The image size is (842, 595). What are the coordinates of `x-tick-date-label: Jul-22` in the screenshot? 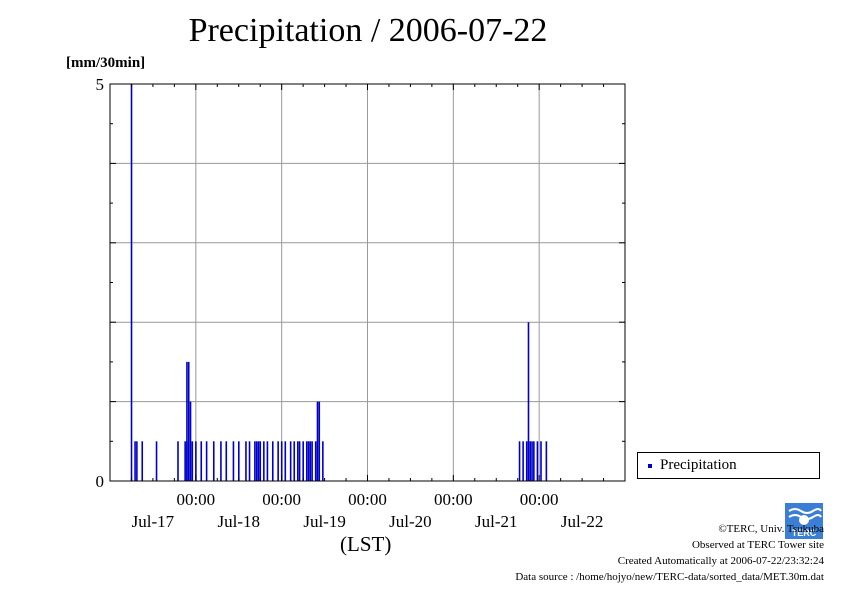 It's located at (582, 521).